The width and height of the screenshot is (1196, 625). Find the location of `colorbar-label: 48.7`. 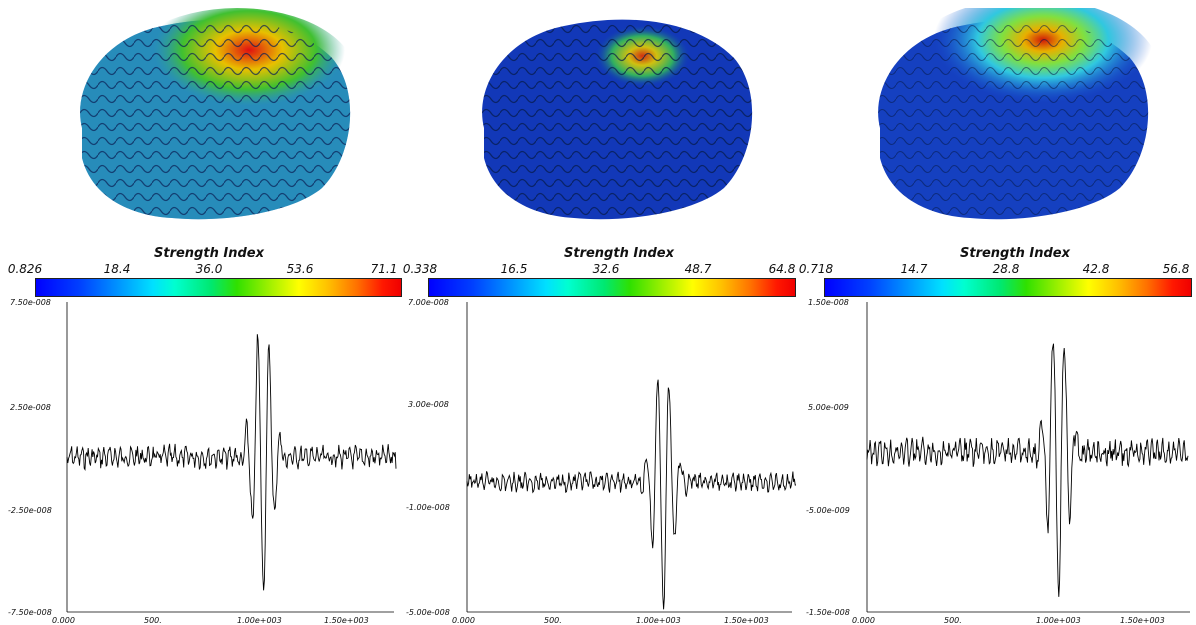

colorbar-label: 48.7 is located at coordinates (698, 269).